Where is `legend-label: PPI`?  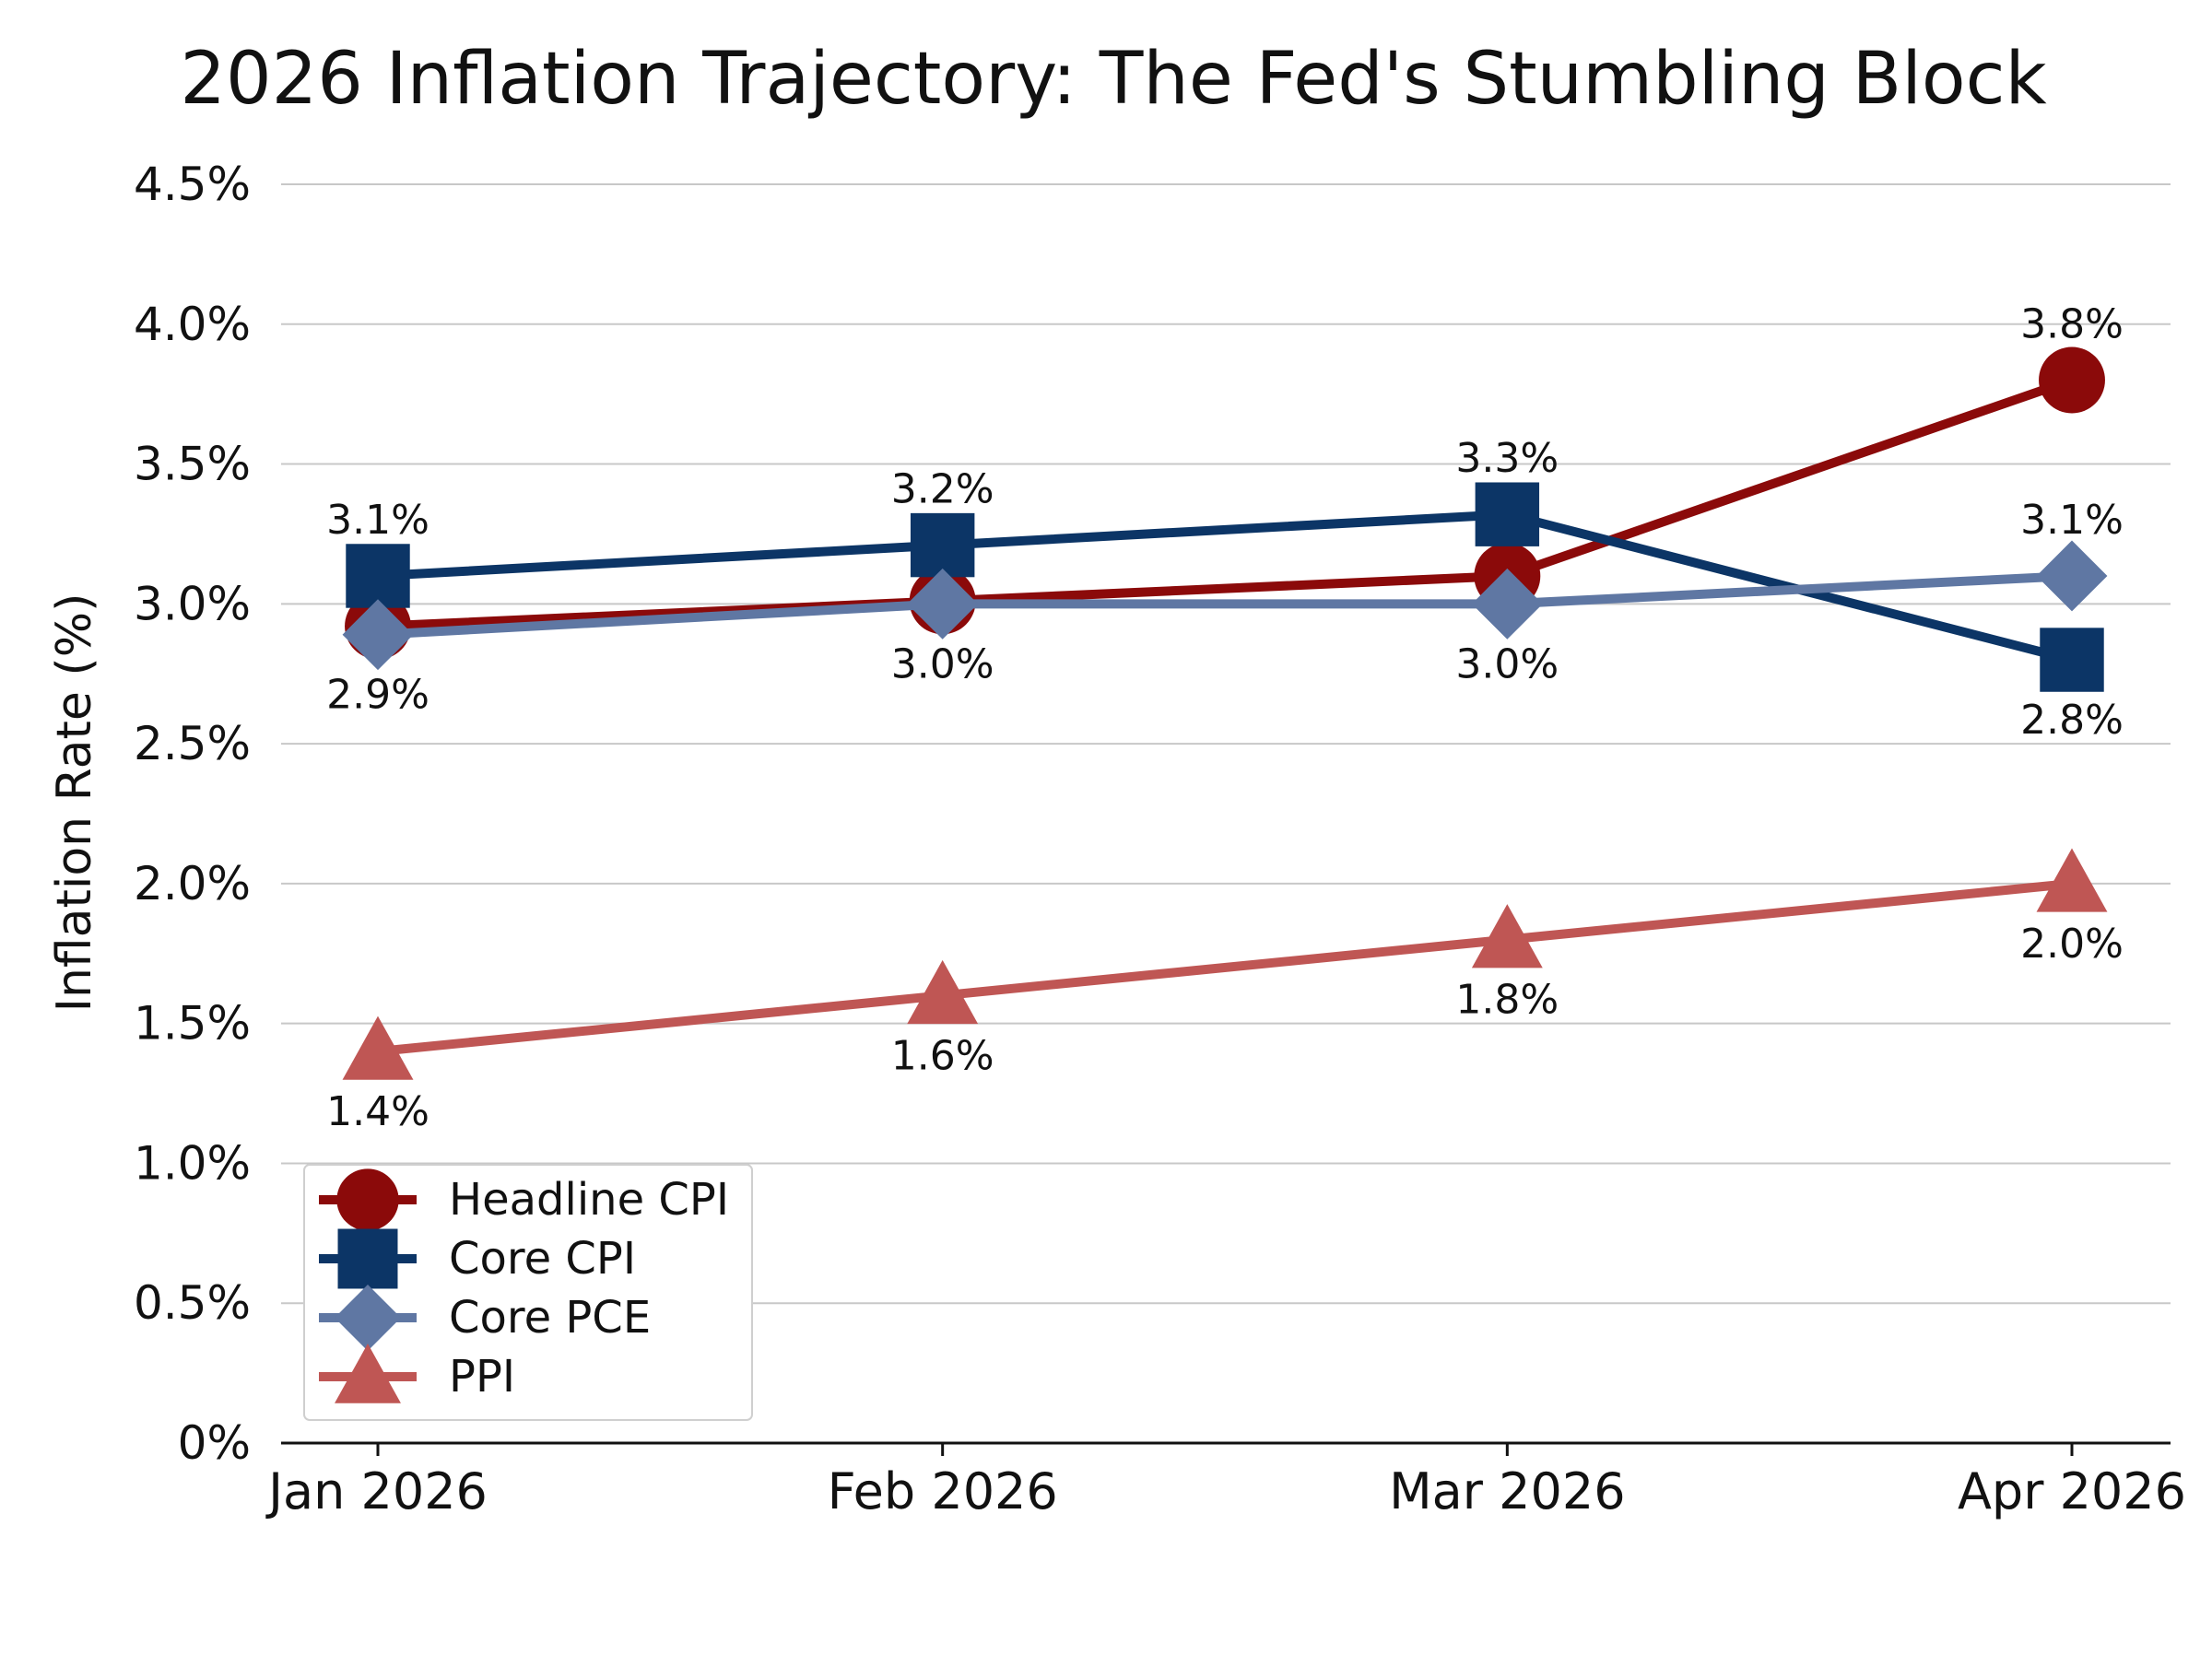 legend-label: PPI is located at coordinates (482, 1377).